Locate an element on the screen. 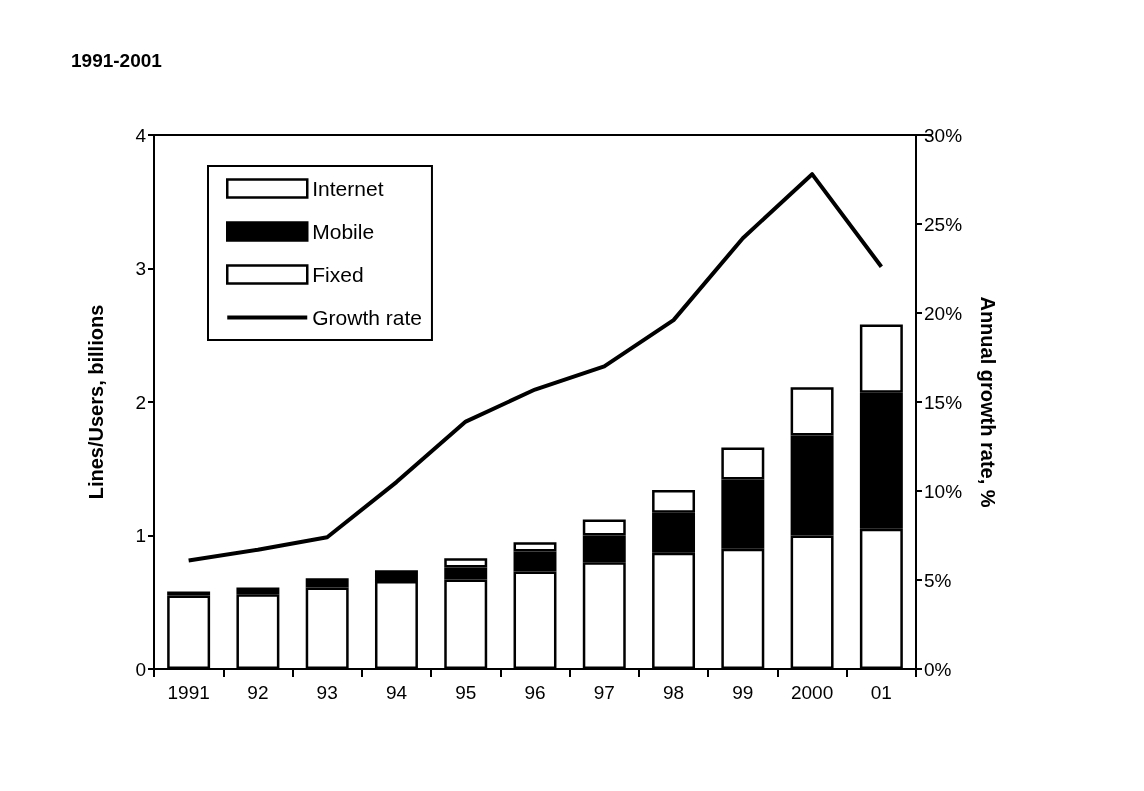 This screenshot has width=1144, height=791. y-axis-title: Lines/Users, billions is located at coordinates (96, 402).